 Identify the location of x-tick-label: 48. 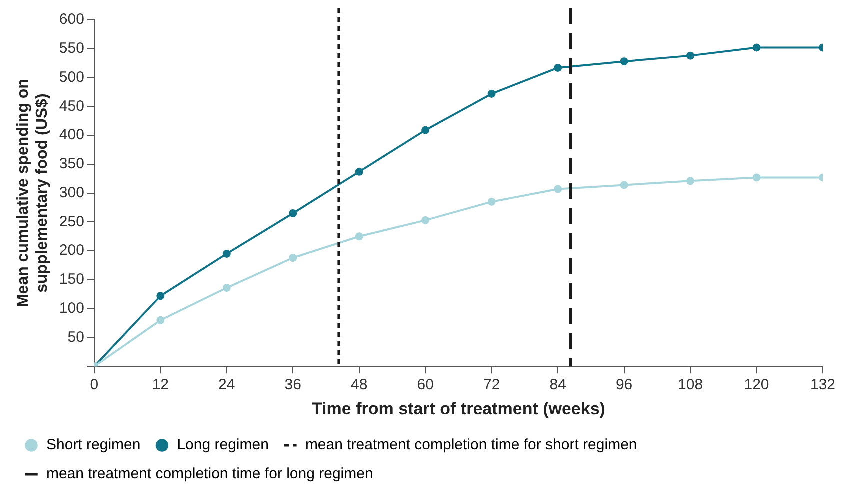
(359, 385).